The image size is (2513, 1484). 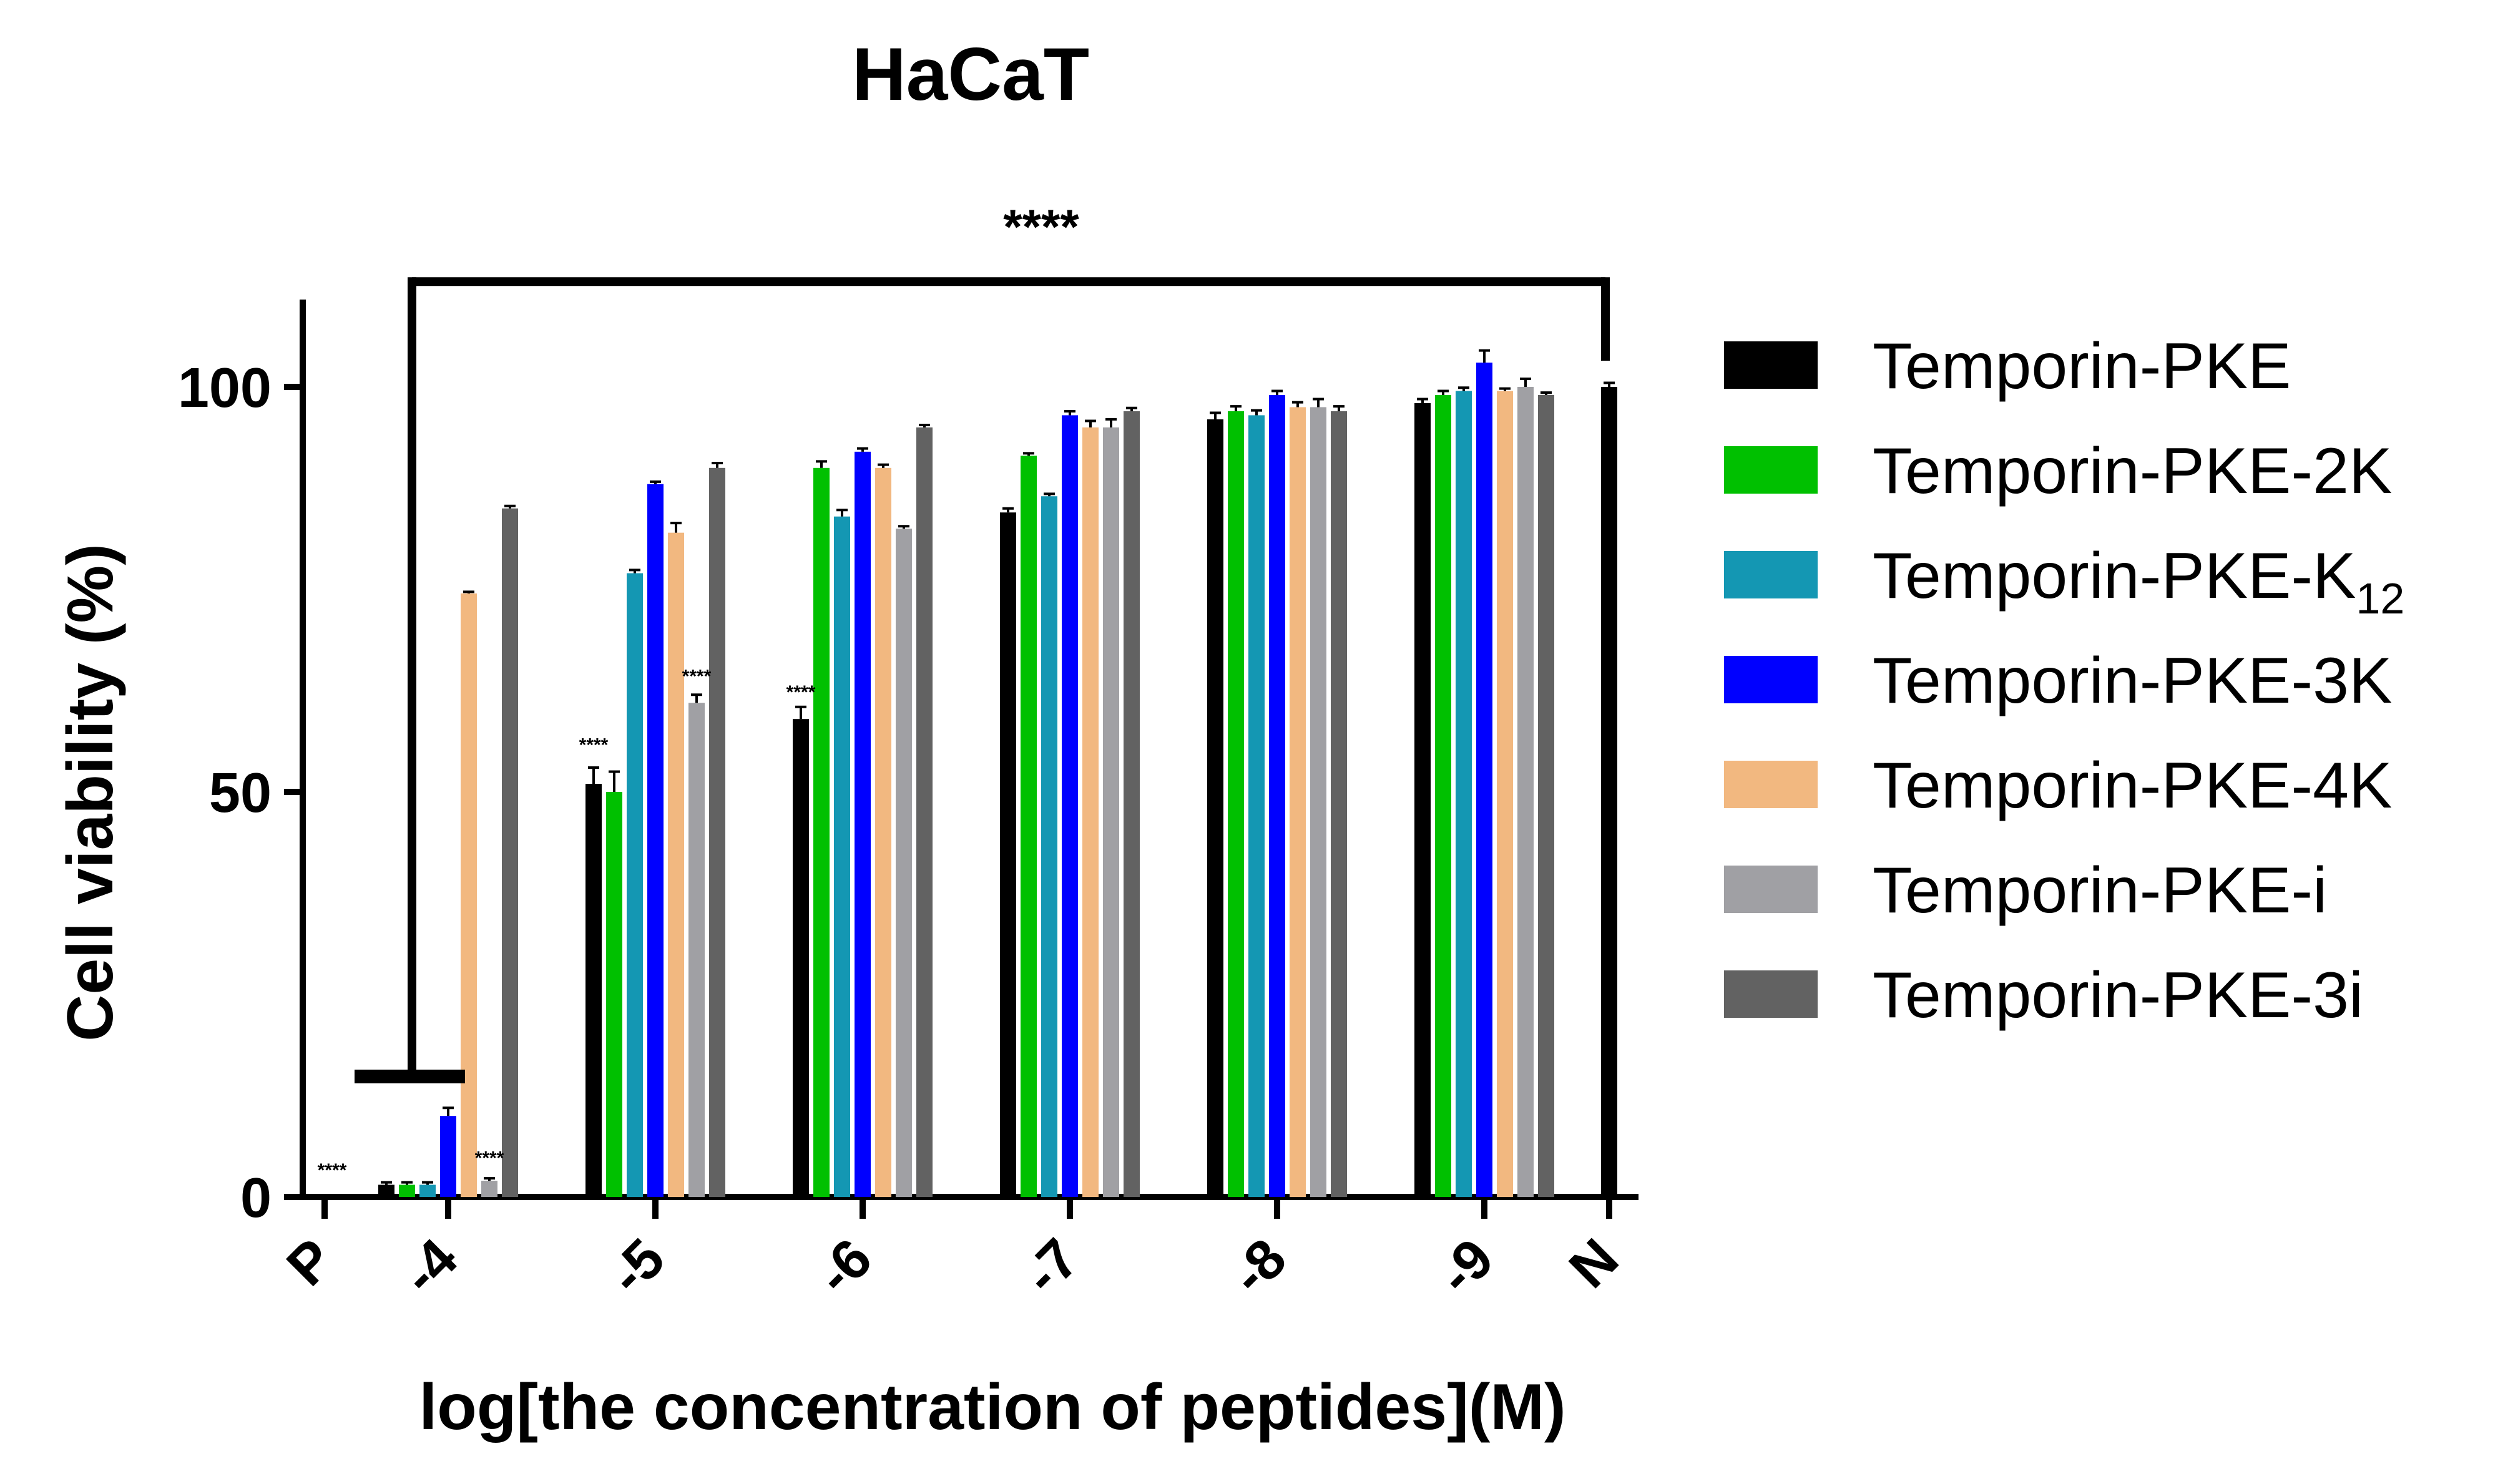 What do you see at coordinates (844, 1266) in the screenshot?
I see `x-tick-label: -6` at bounding box center [844, 1266].